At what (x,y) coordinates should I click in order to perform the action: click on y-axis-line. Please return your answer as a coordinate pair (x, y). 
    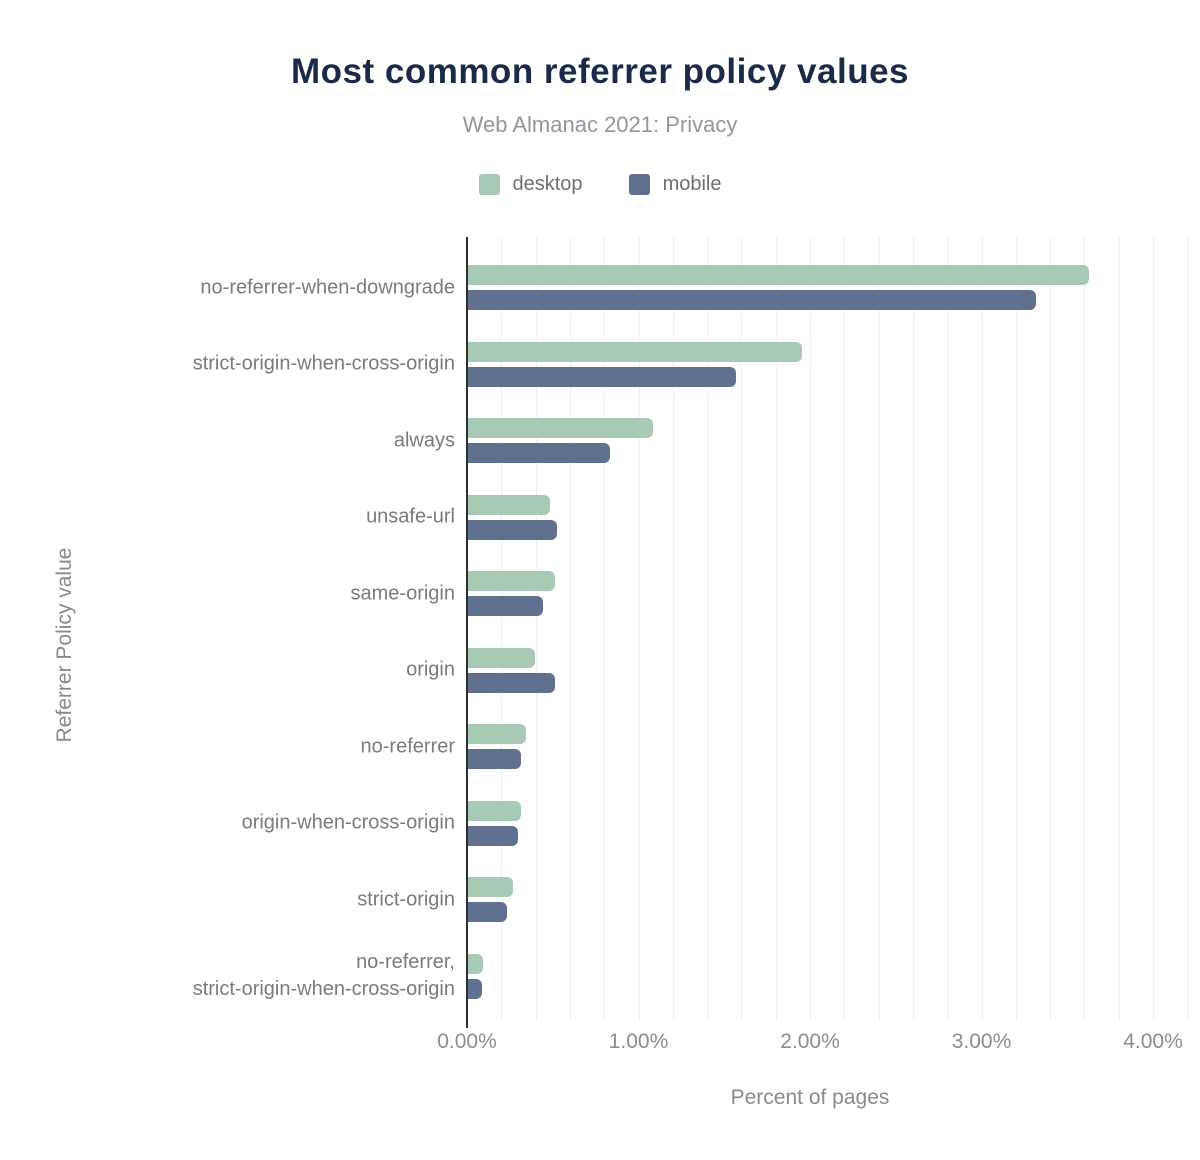
    Looking at the image, I should click on (467, 632).